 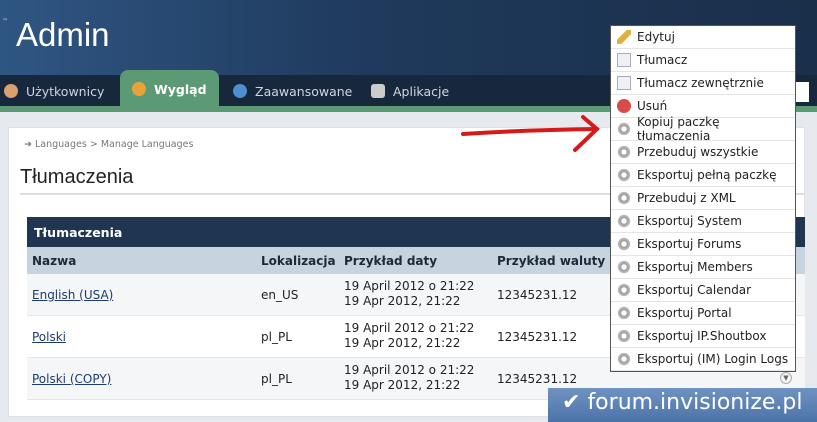 What do you see at coordinates (73, 295) in the screenshot?
I see `language-link: English (USA)` at bounding box center [73, 295].